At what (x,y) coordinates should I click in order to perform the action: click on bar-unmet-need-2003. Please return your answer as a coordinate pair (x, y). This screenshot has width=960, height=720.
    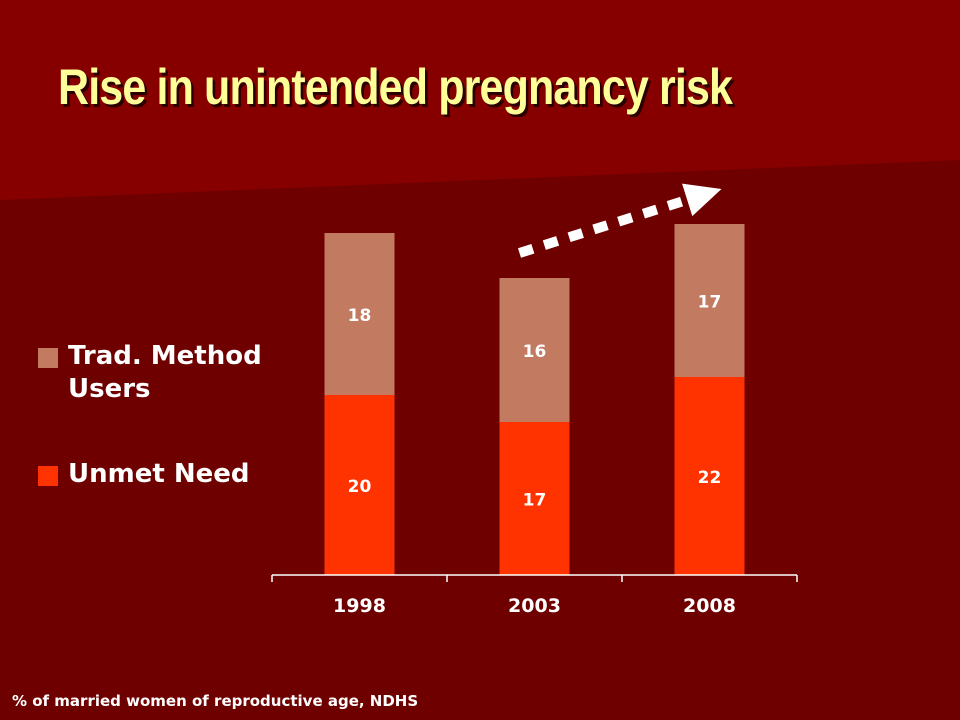
    Looking at the image, I should click on (534, 498).